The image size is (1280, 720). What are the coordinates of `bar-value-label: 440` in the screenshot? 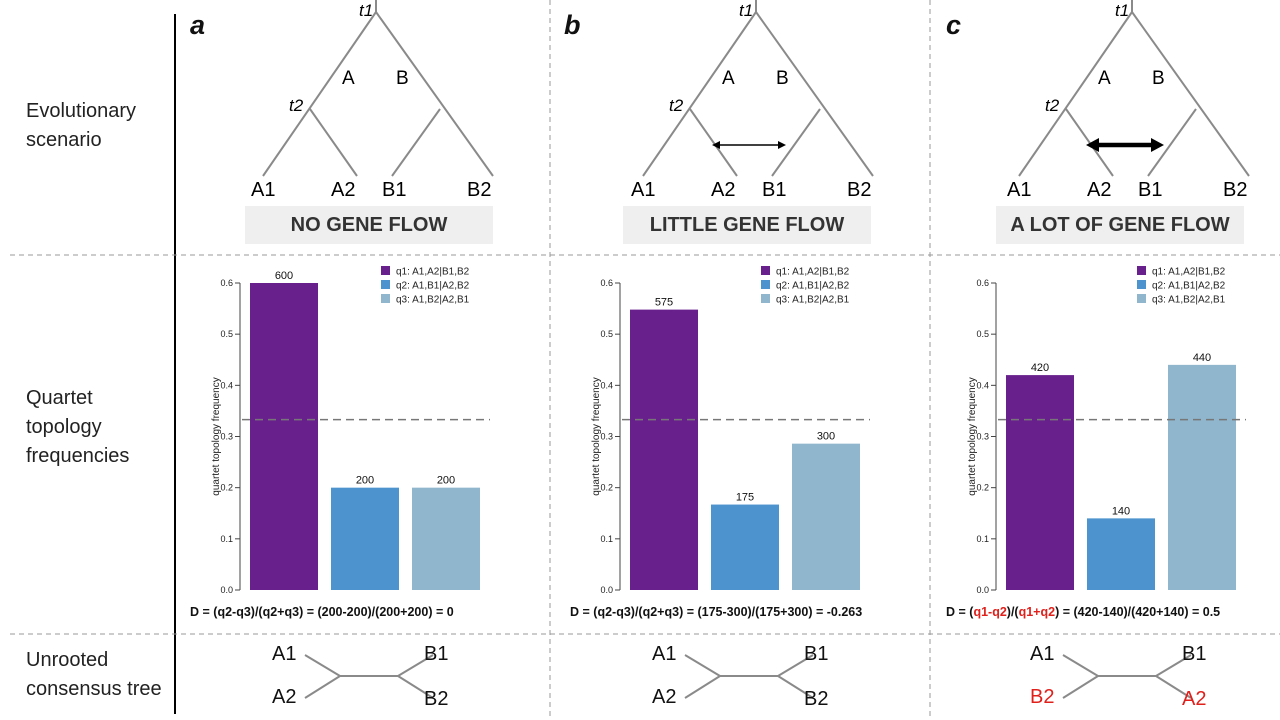 It's located at (1202, 358).